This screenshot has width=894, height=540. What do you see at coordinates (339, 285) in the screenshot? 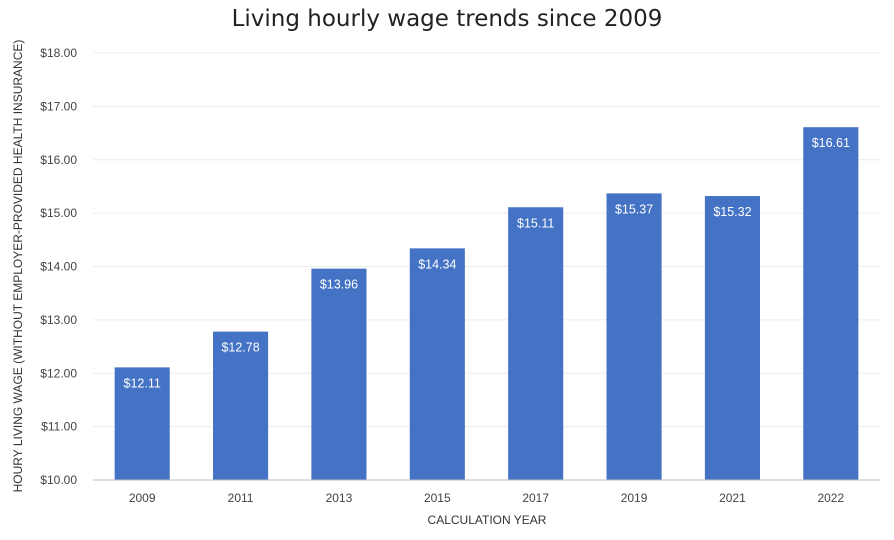
I see `bar-data-label: $13.96` at bounding box center [339, 285].